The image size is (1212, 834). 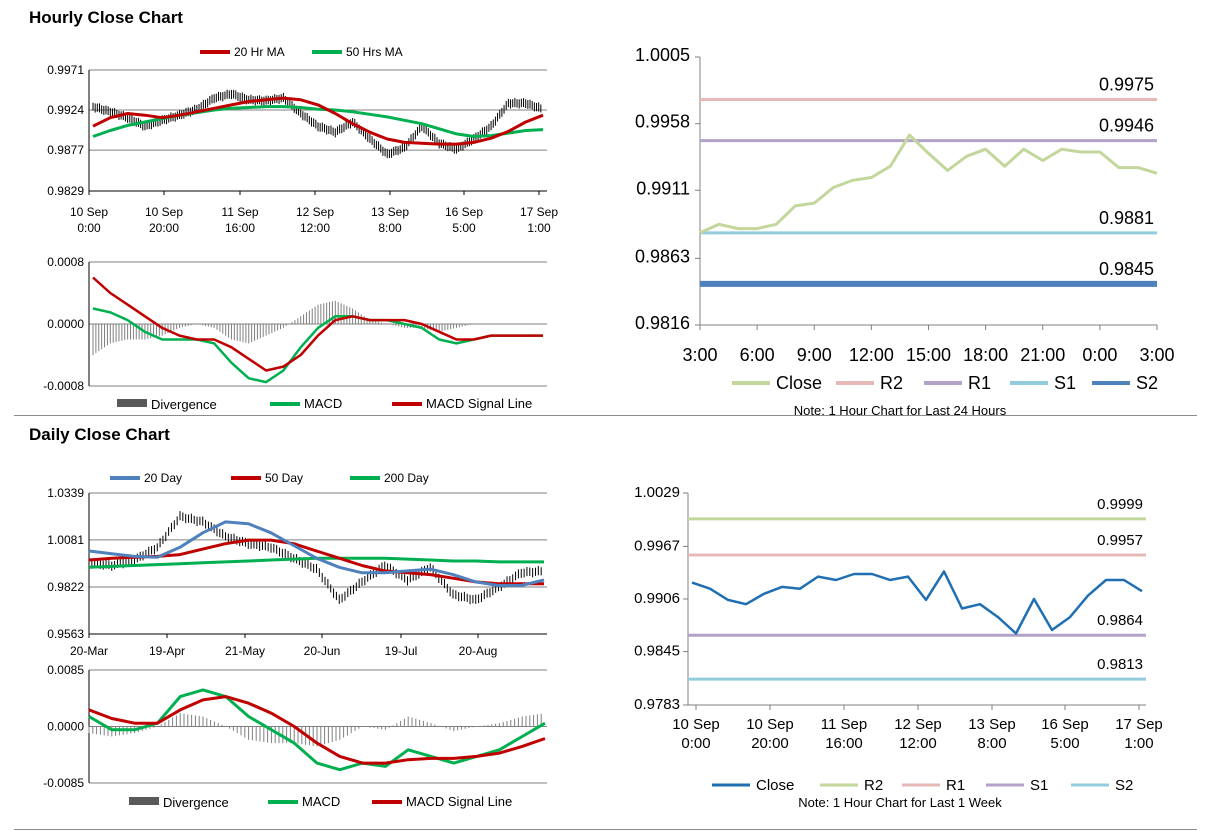 I want to click on hourly-macd-signal-line, so click(x=317, y=324).